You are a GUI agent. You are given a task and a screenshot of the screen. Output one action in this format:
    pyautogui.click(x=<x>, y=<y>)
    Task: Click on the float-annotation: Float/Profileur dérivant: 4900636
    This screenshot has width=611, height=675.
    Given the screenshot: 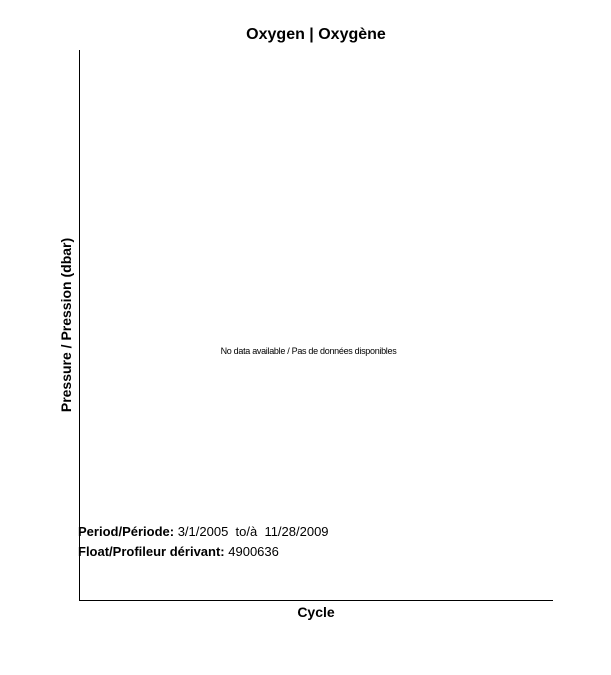 What is the action you would take?
    pyautogui.click(x=178, y=551)
    